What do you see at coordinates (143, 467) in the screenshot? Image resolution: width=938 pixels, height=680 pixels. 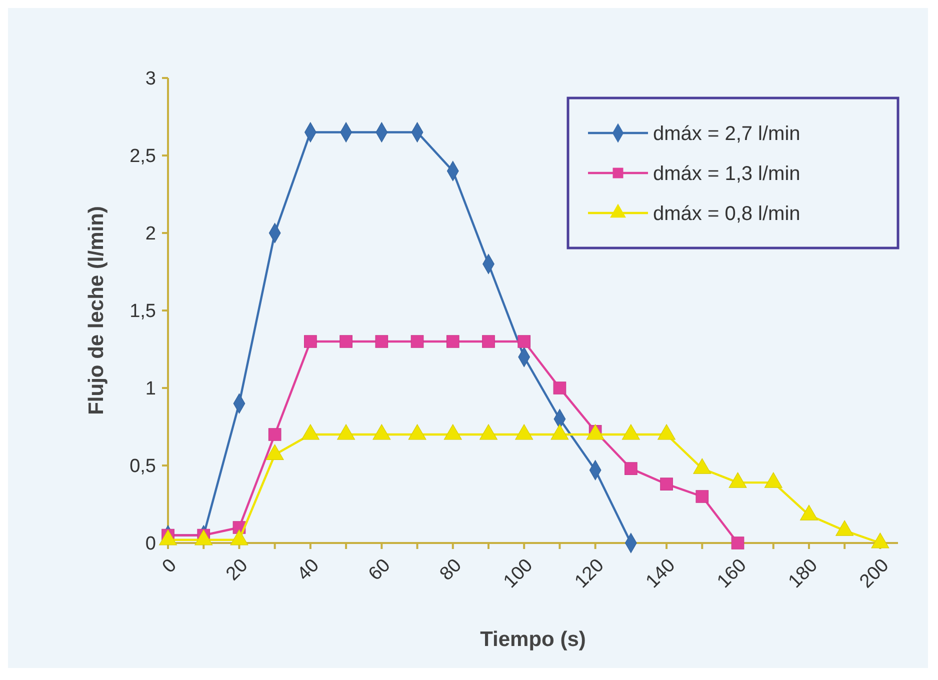 I see `y-tick-label: 0,5` at bounding box center [143, 467].